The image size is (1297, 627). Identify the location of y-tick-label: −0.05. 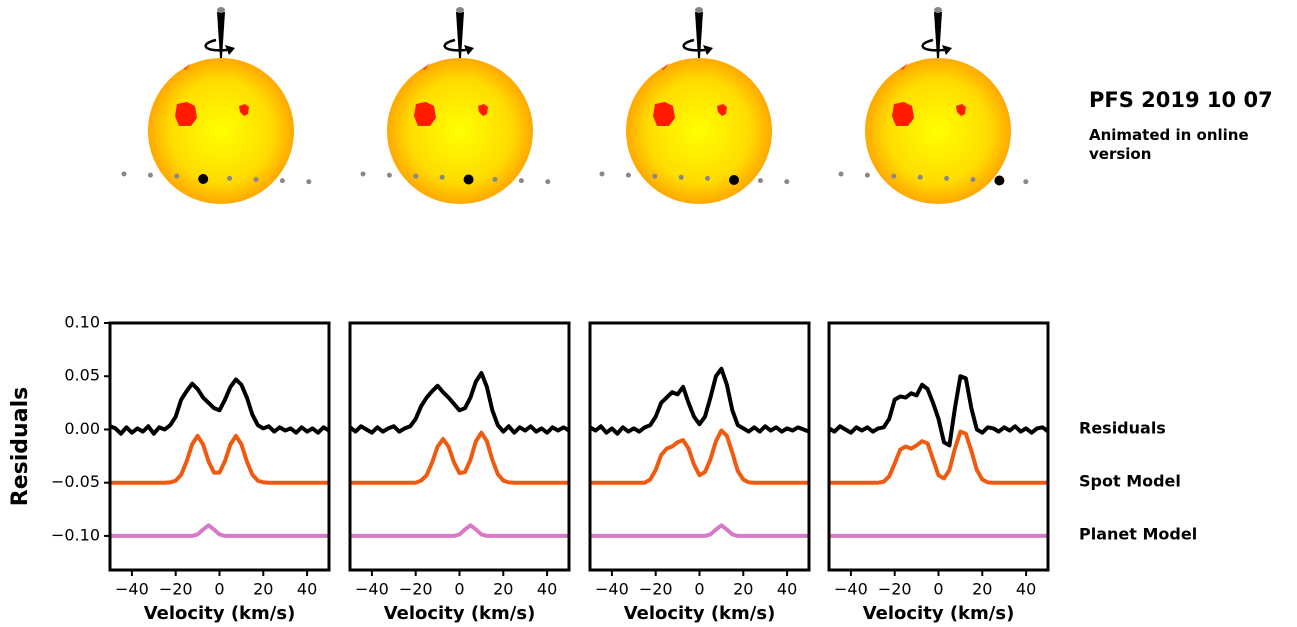
(75, 481).